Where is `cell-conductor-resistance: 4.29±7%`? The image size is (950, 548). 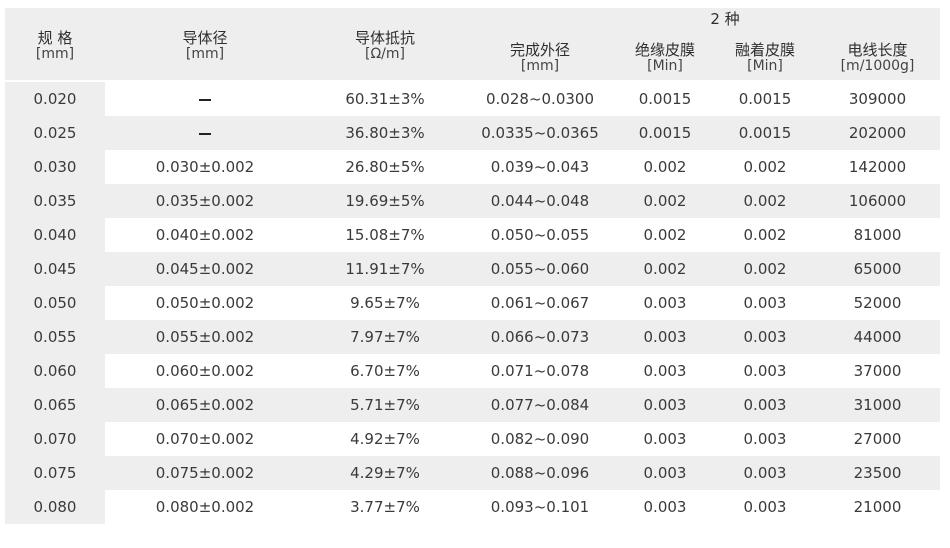
cell-conductor-resistance: 4.29±7% is located at coordinates (385, 473).